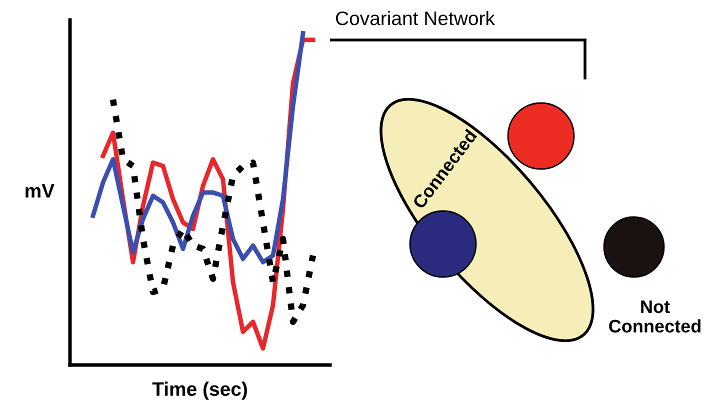 This screenshot has width=715, height=406. Describe the element at coordinates (415, 18) in the screenshot. I see `text: Covariant Network` at that location.